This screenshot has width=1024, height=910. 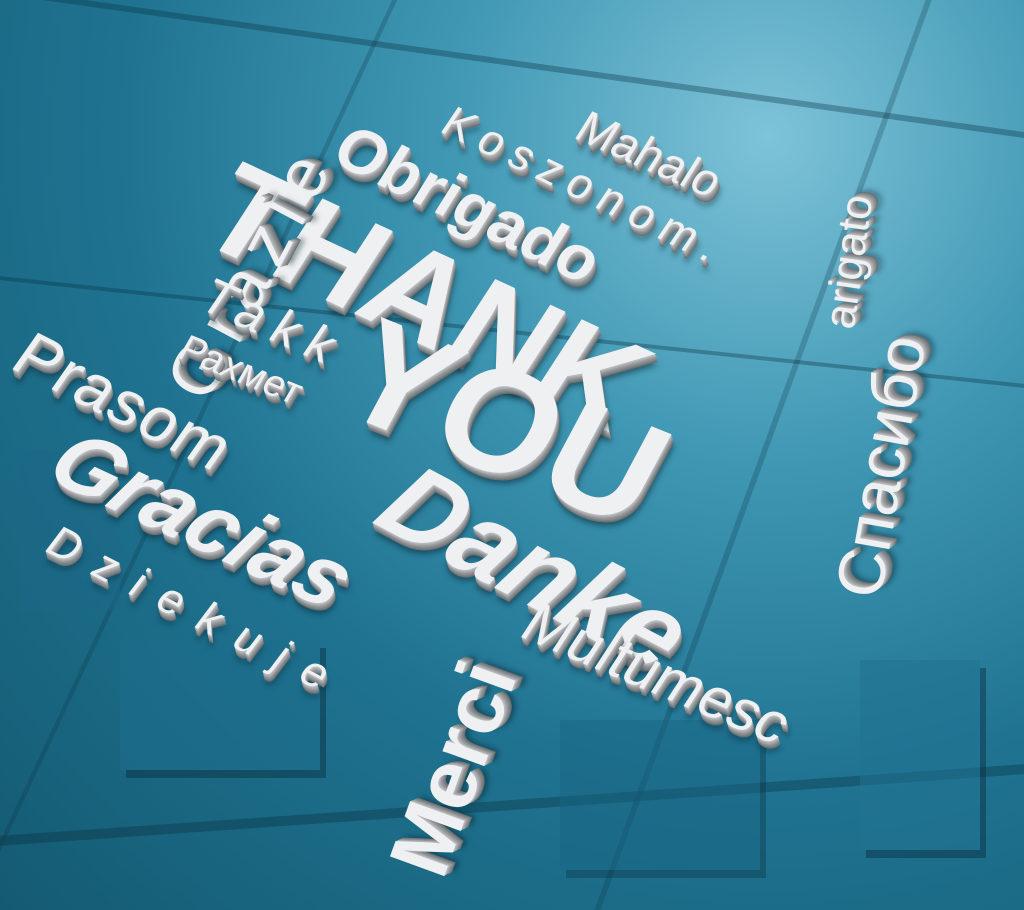 What do you see at coordinates (880, 466) in the screenshot?
I see `word-spasibo: Спасибо` at bounding box center [880, 466].